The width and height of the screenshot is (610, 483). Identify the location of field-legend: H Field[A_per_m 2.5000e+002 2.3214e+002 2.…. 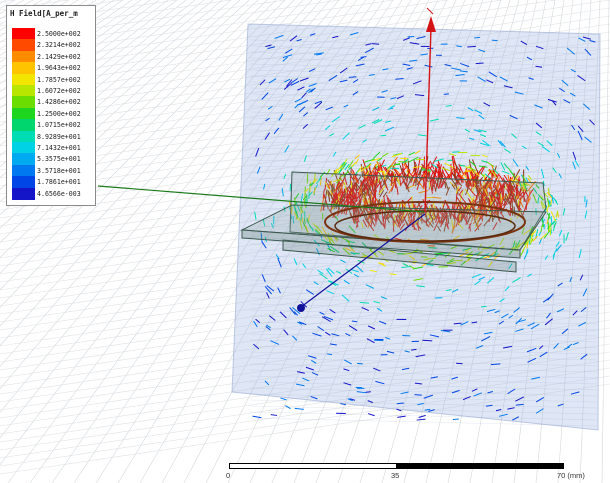
(51, 105).